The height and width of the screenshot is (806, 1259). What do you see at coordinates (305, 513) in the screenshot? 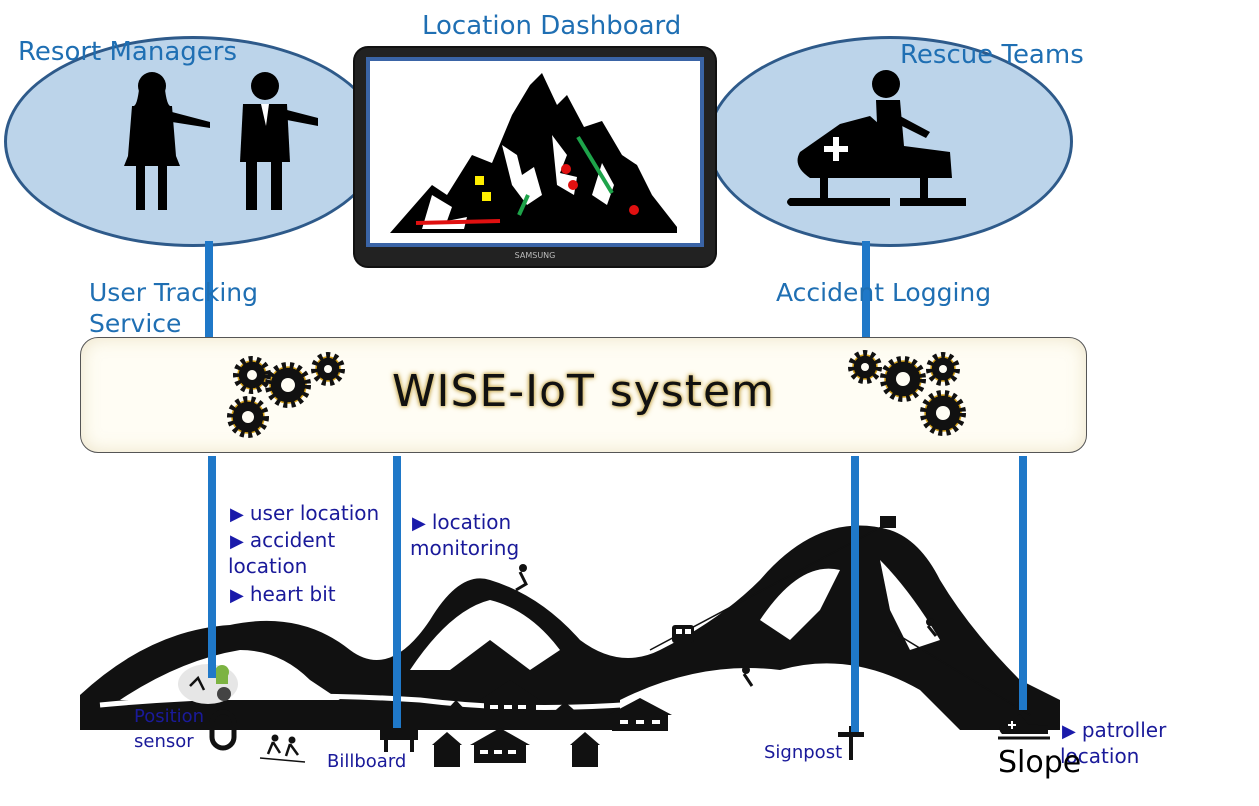
I see `flow-user-location: ▶ user location` at bounding box center [305, 513].